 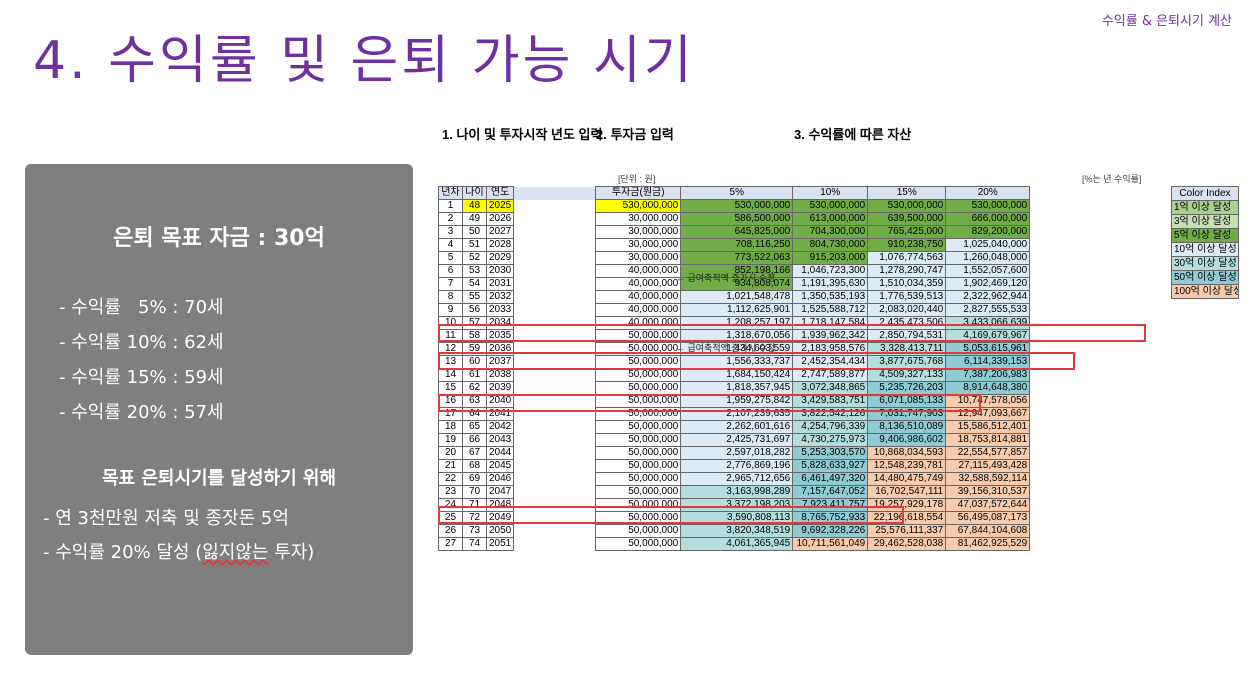 What do you see at coordinates (474, 479) in the screenshot?
I see `cell: 69` at bounding box center [474, 479].